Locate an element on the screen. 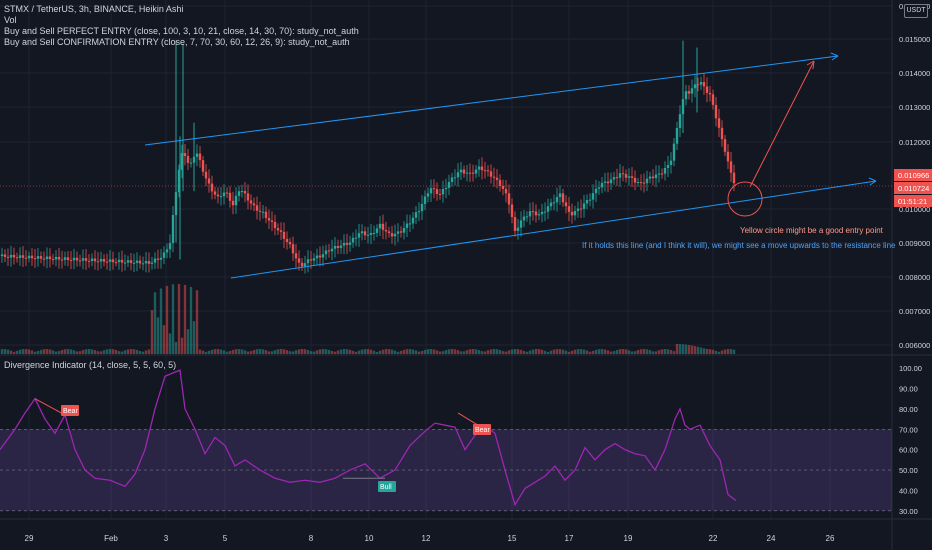 The width and height of the screenshot is (932, 550). support-trendline is located at coordinates (553, 229).